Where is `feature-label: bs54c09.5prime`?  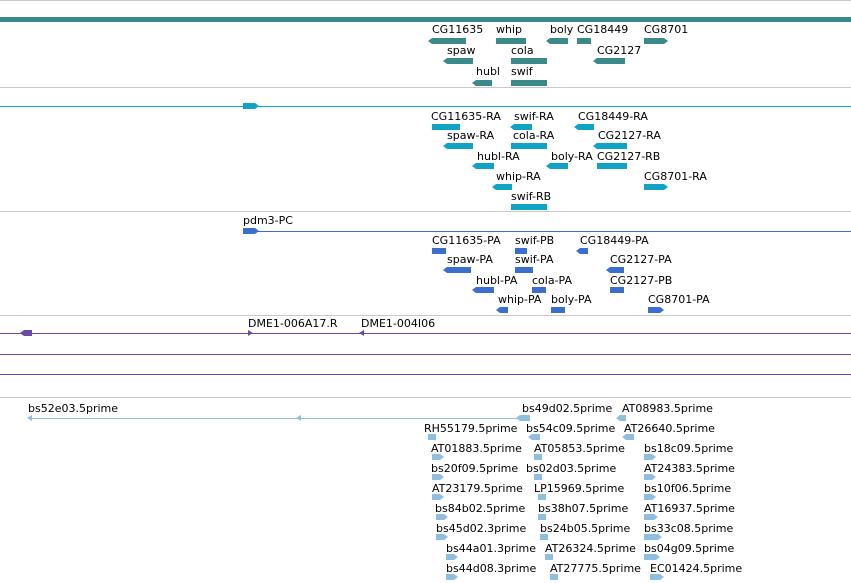
feature-label: bs54c09.5prime is located at coordinates (571, 428).